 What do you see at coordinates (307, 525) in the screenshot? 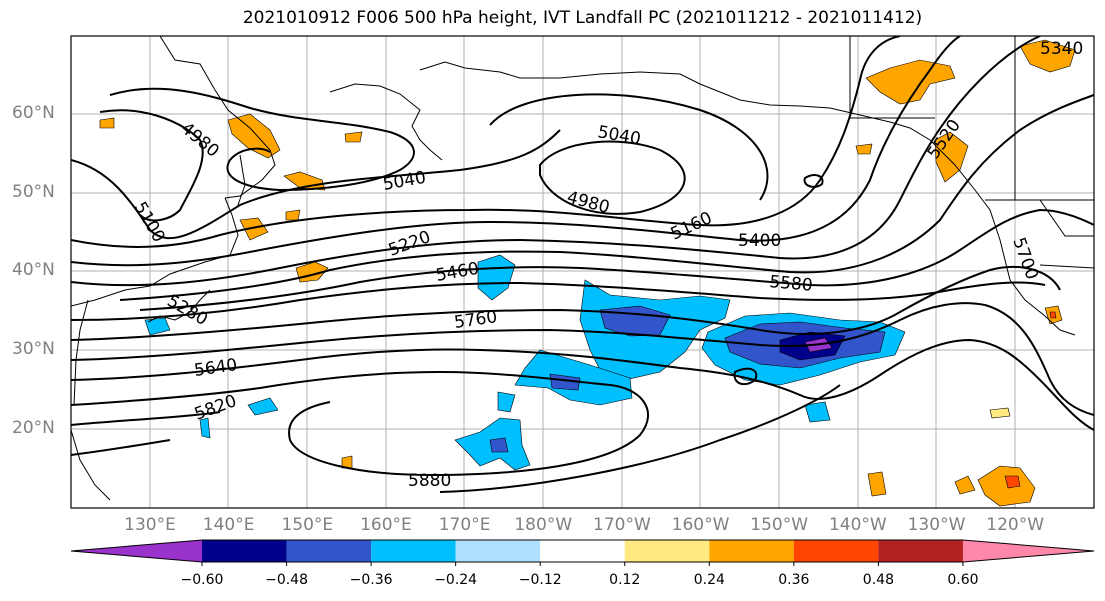
I see `longitude-label: 150°E` at bounding box center [307, 525].